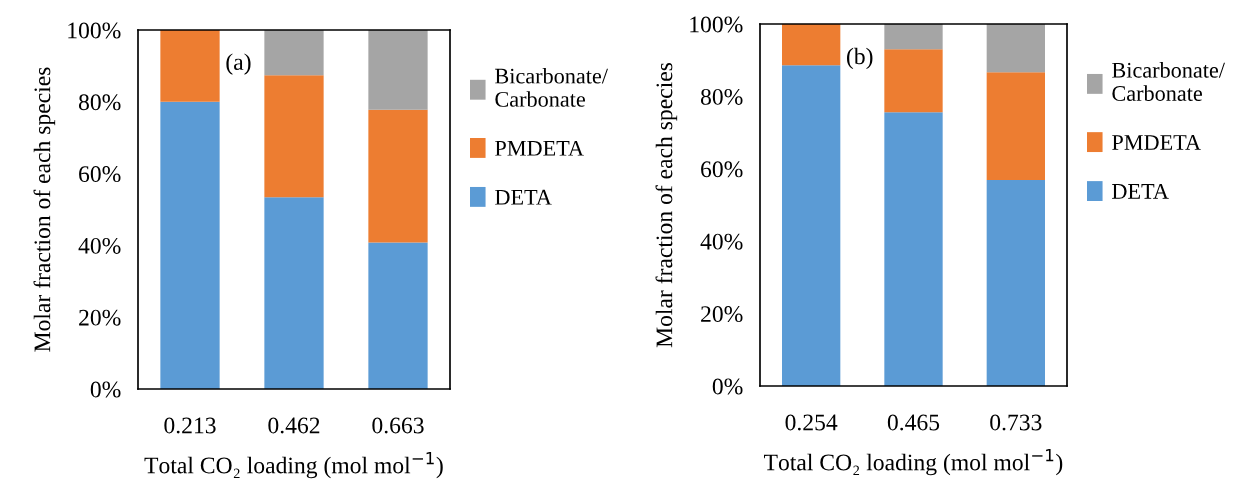  Describe the element at coordinates (238, 64) in the screenshot. I see `annotation: (a)` at that location.